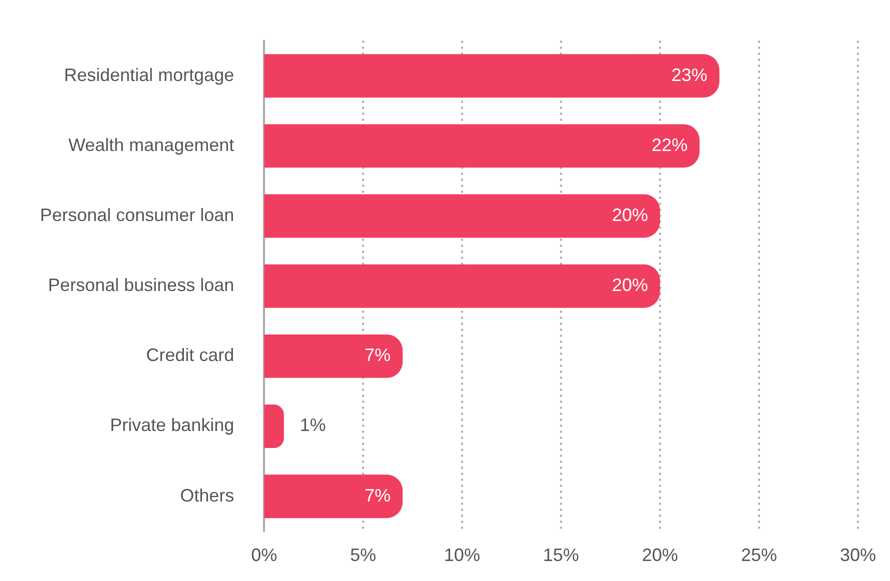  Describe the element at coordinates (151, 144) in the screenshot. I see `y-tick-label: Wealth management` at that location.